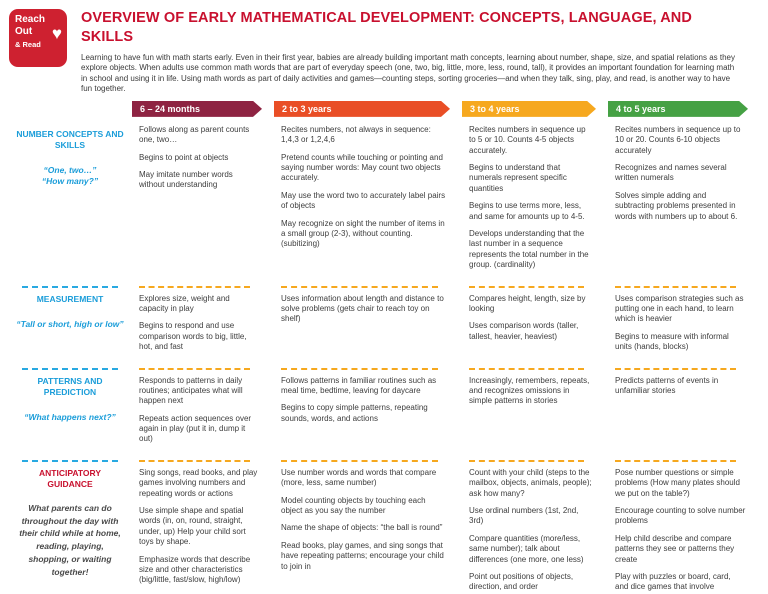 This screenshot has width=768, height=594. What do you see at coordinates (70, 139) in the screenshot?
I see `section-title: NUMBER CONCEPTS AND SKILLS` at bounding box center [70, 139].